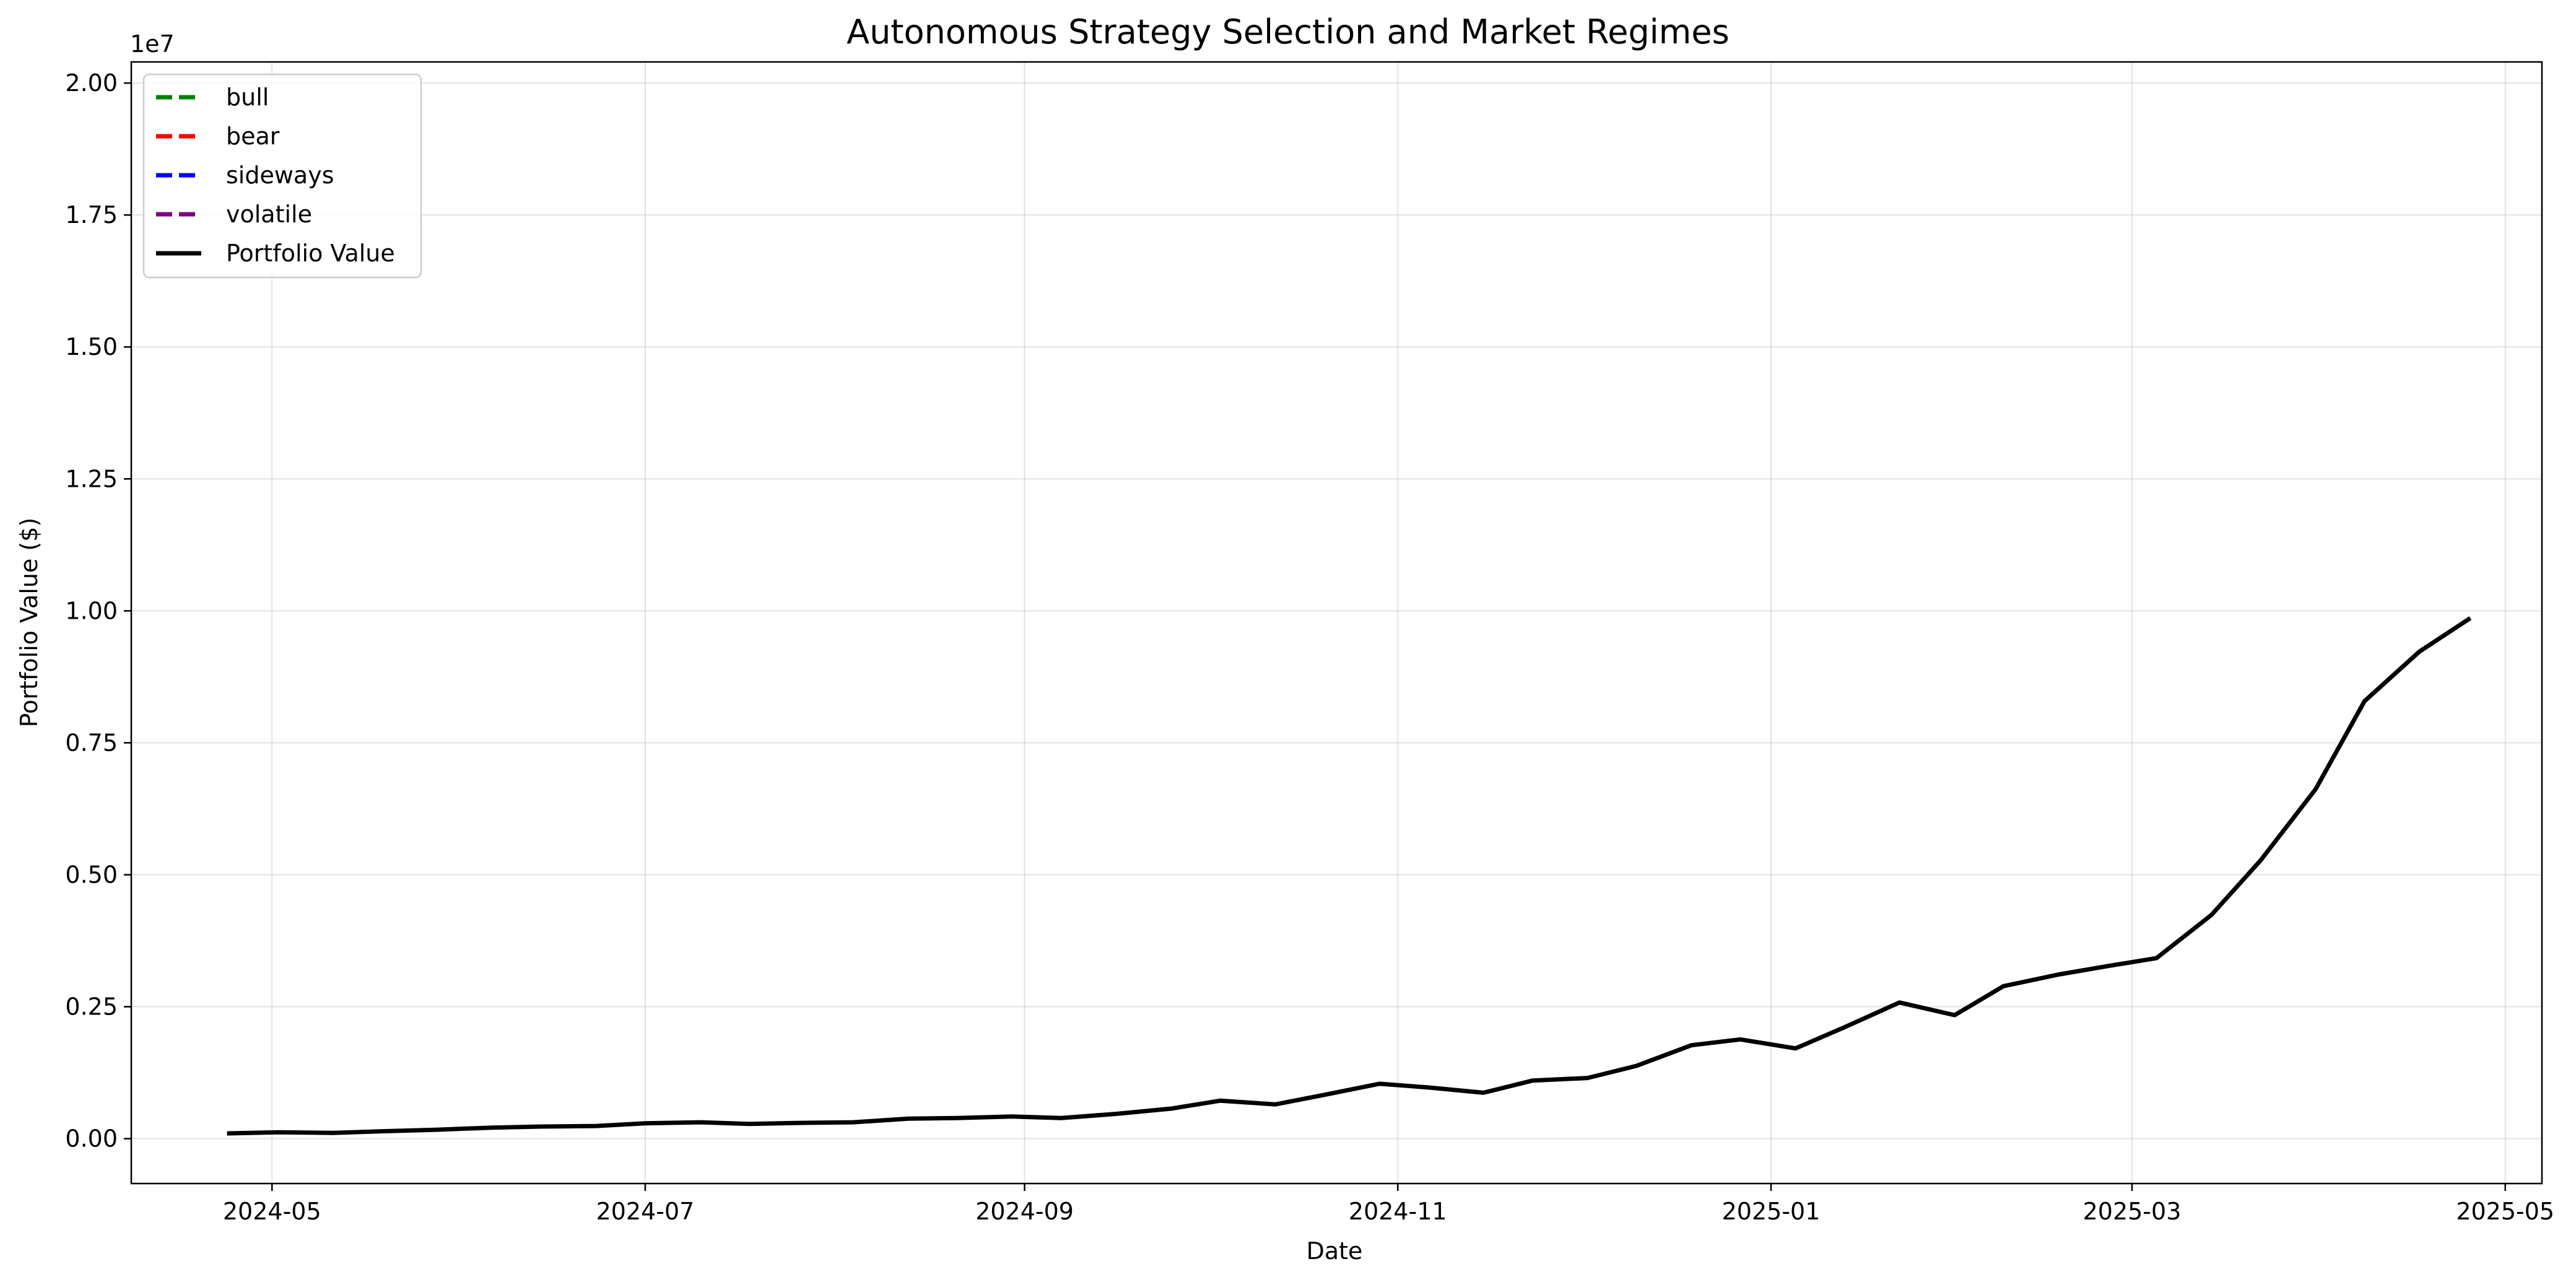 Image resolution: width=2576 pixels, height=1282 pixels. Describe the element at coordinates (91, 346) in the screenshot. I see `y-tick-label: 1.50` at that location.